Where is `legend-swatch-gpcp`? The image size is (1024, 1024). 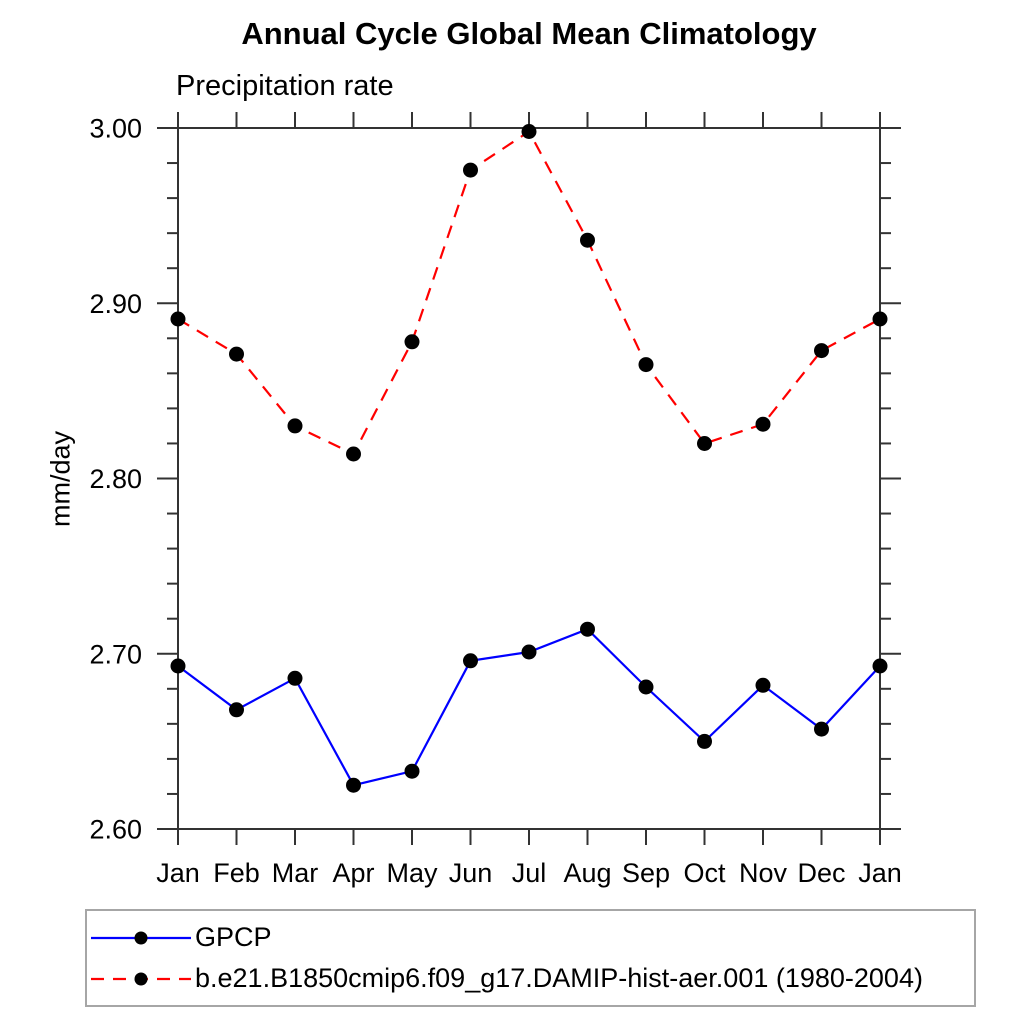 legend-swatch-gpcp is located at coordinates (141, 937).